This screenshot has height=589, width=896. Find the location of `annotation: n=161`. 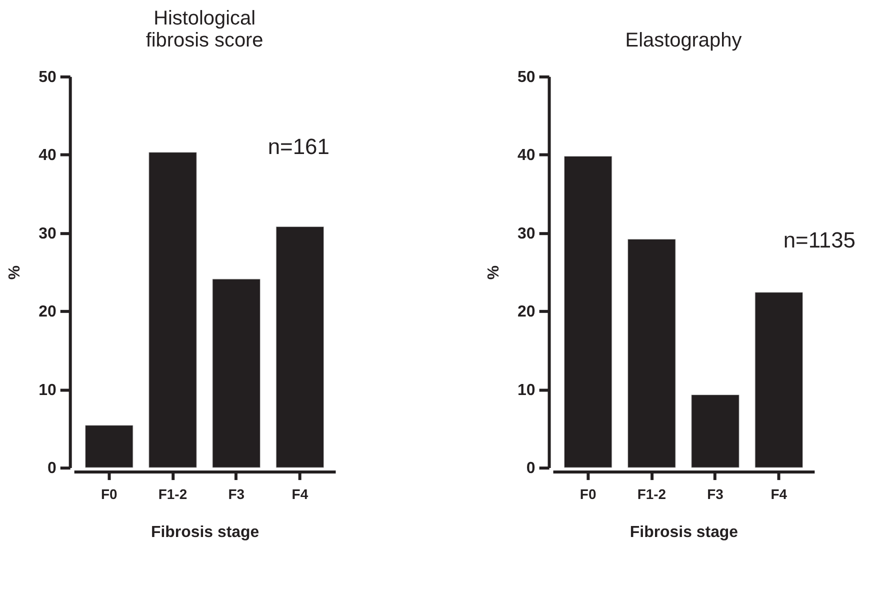

annotation: n=161 is located at coordinates (299, 146).